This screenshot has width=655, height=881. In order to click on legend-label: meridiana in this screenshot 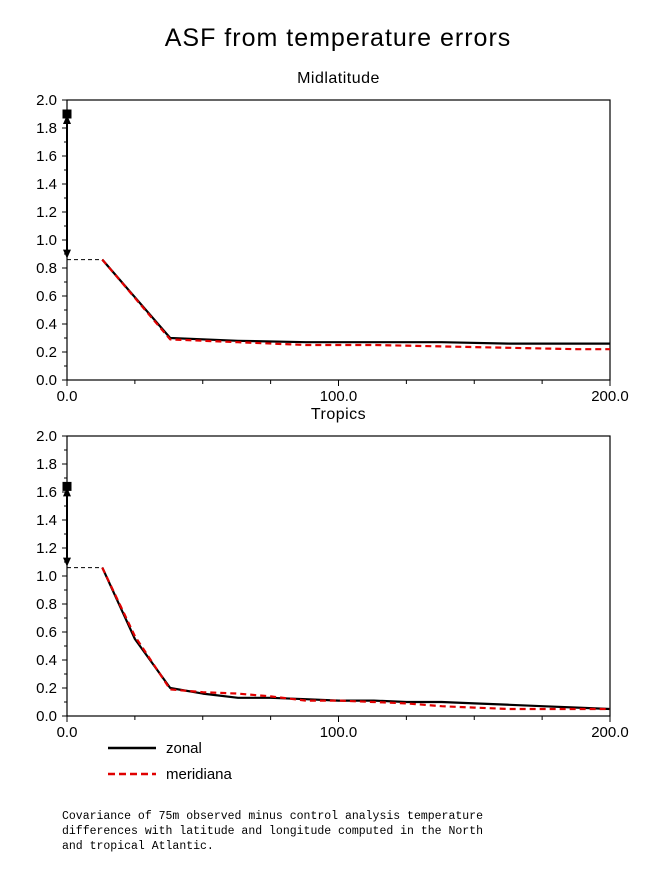, I will do `click(199, 774)`.